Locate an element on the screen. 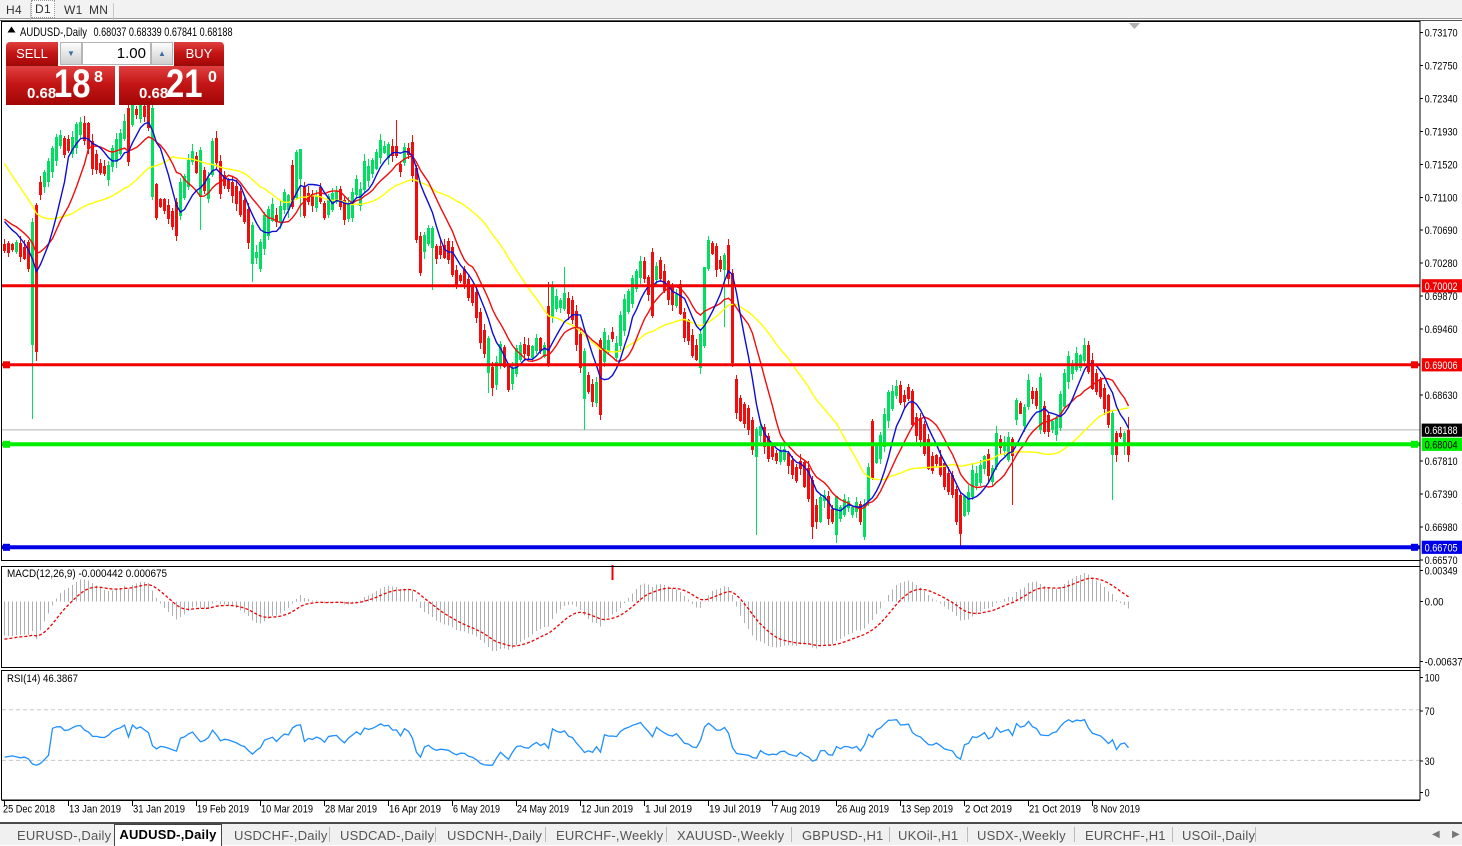 Image resolution: width=1462 pixels, height=846 pixels. svg-text:0.68037 0.68339 0.67841 0.6818: 0.68037 0.68339 0.67841 0.68188 is located at coordinates (163, 32).